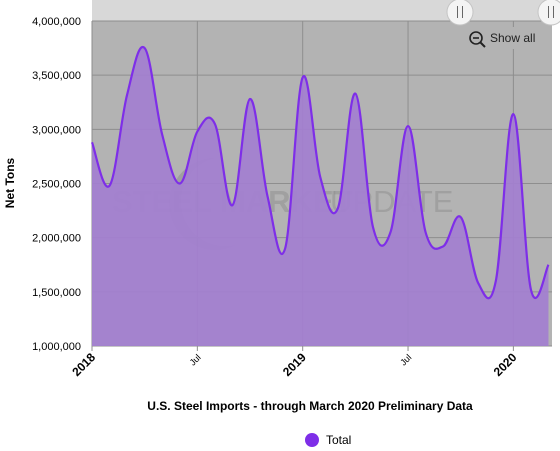 The height and width of the screenshot is (451, 560). I want to click on range-handle-right, so click(548, 13).